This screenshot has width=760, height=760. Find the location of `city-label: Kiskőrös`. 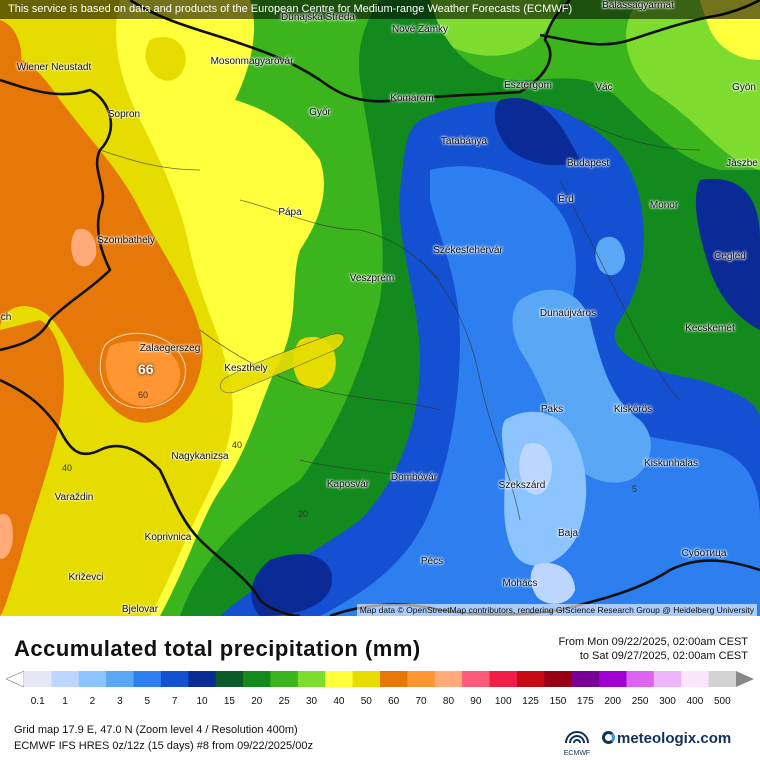

city-label: Kiskőrös is located at coordinates (633, 409).